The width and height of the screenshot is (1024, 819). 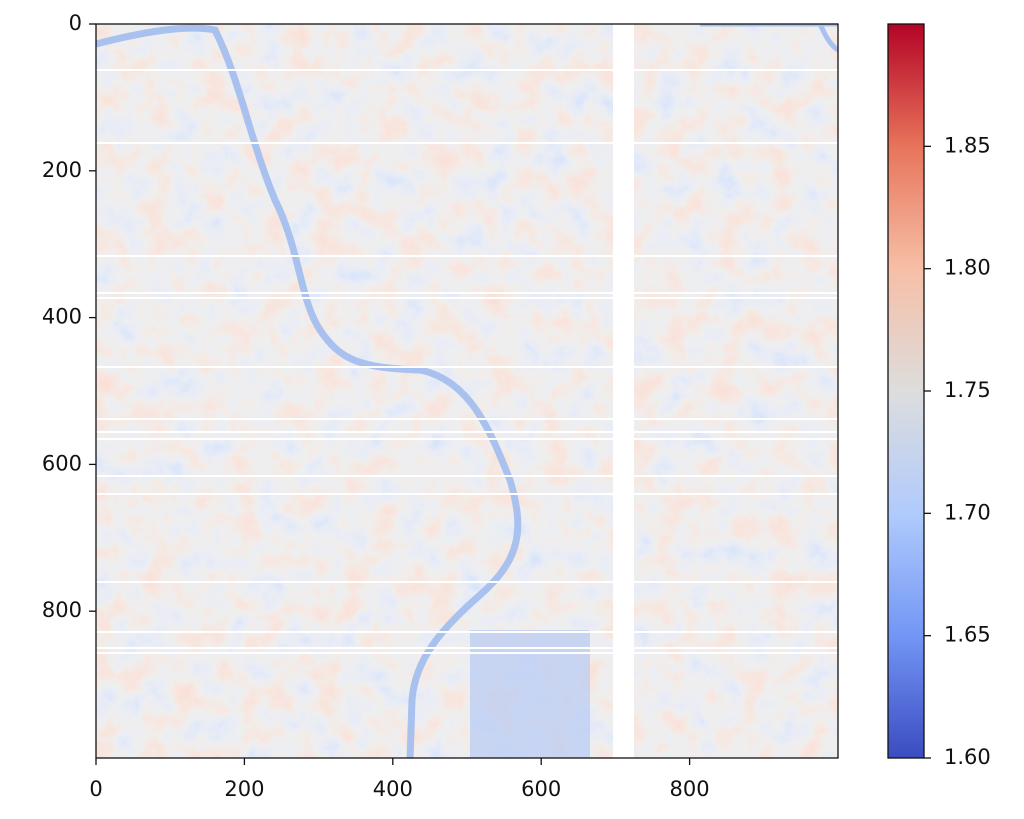 I want to click on urban-area, so click(x=530, y=694).